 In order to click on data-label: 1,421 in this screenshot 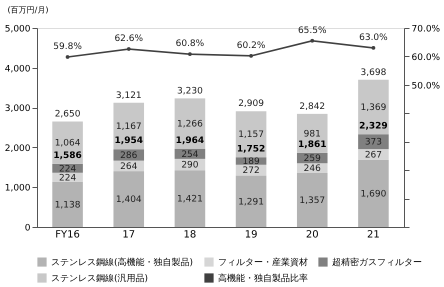, I will do `click(190, 199)`.